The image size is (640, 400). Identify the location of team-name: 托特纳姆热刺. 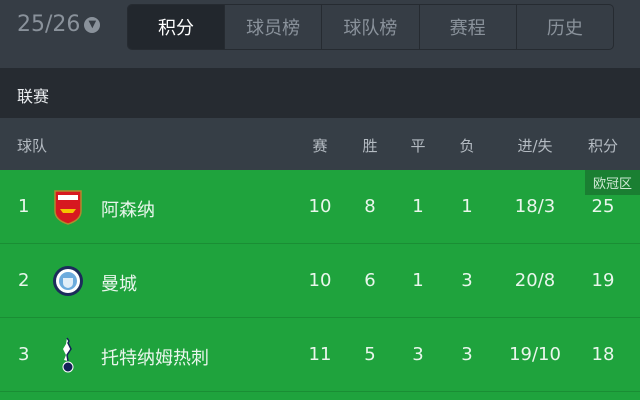
(155, 358).